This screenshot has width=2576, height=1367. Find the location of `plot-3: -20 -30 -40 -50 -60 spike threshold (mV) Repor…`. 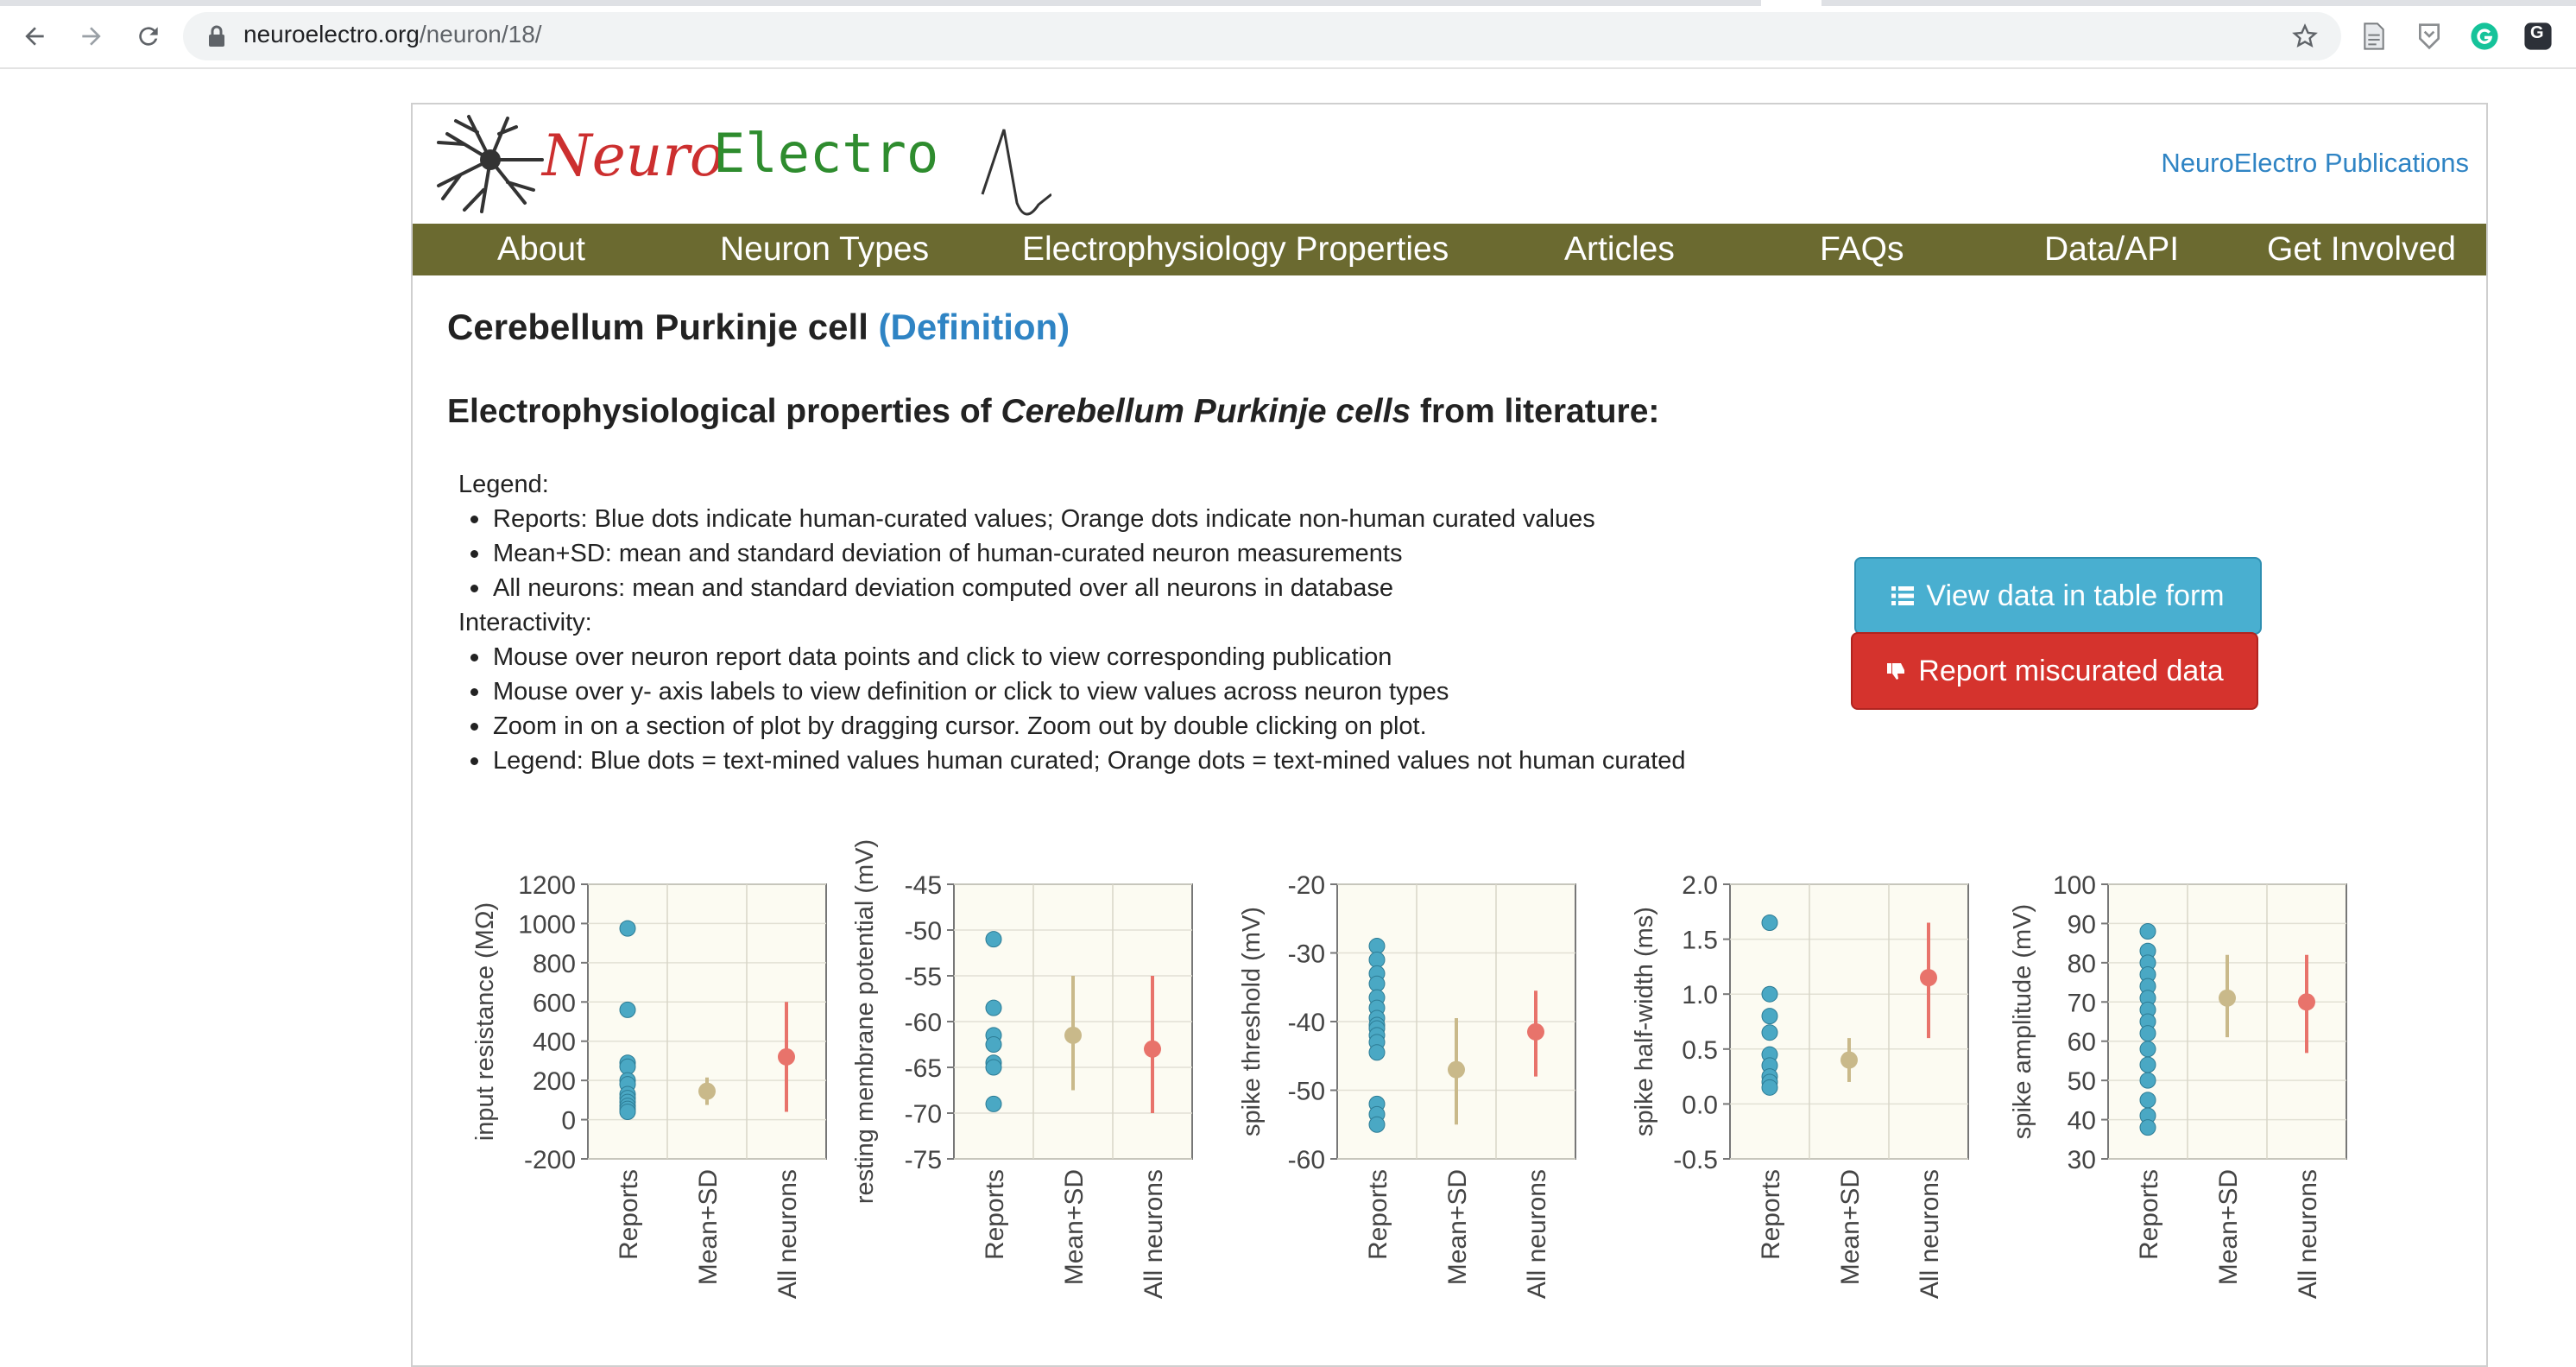

plot-3: -20 -30 -40 -50 -60 spike threshold (mV) Repor… is located at coordinates (1407, 1085).